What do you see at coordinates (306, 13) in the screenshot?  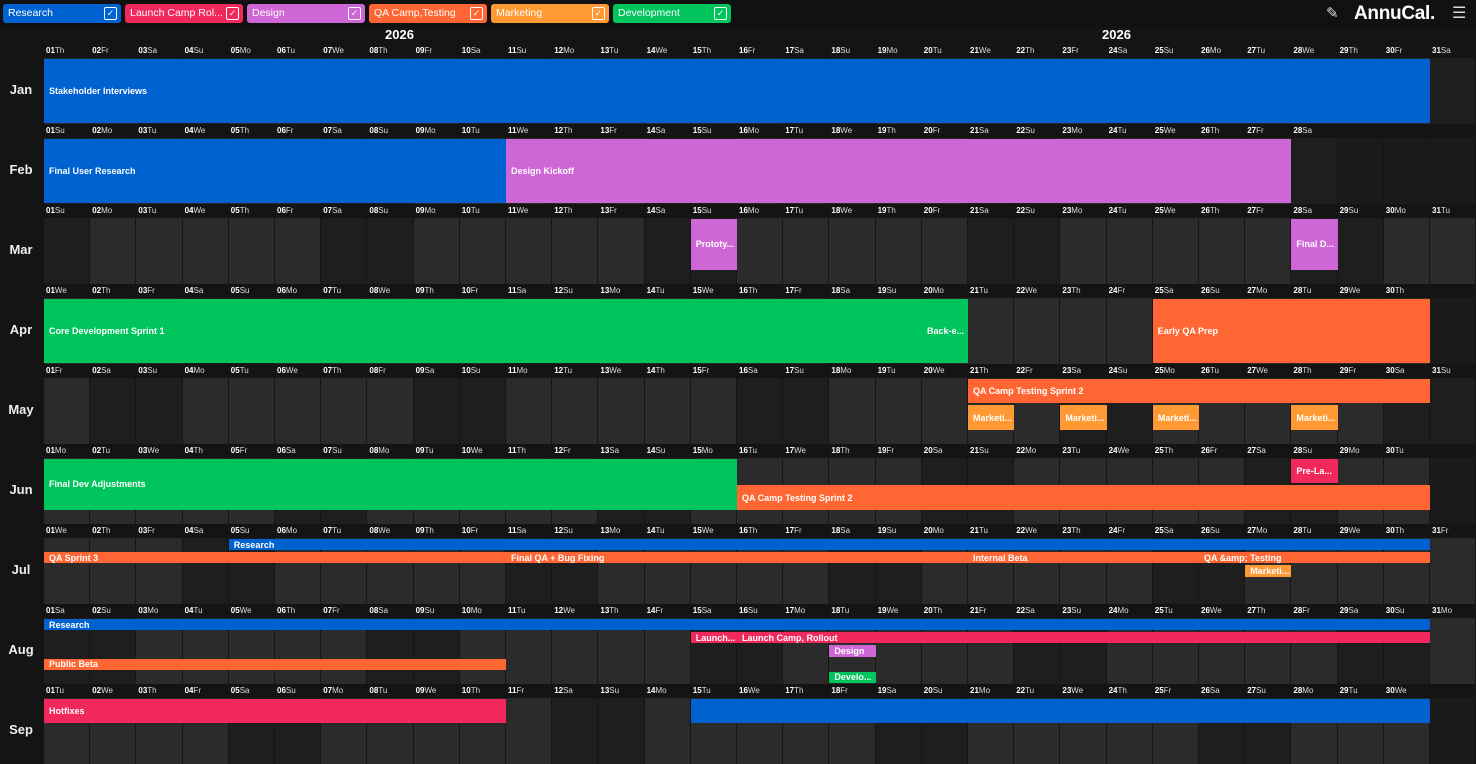 I see `filter-design: Design ✓` at bounding box center [306, 13].